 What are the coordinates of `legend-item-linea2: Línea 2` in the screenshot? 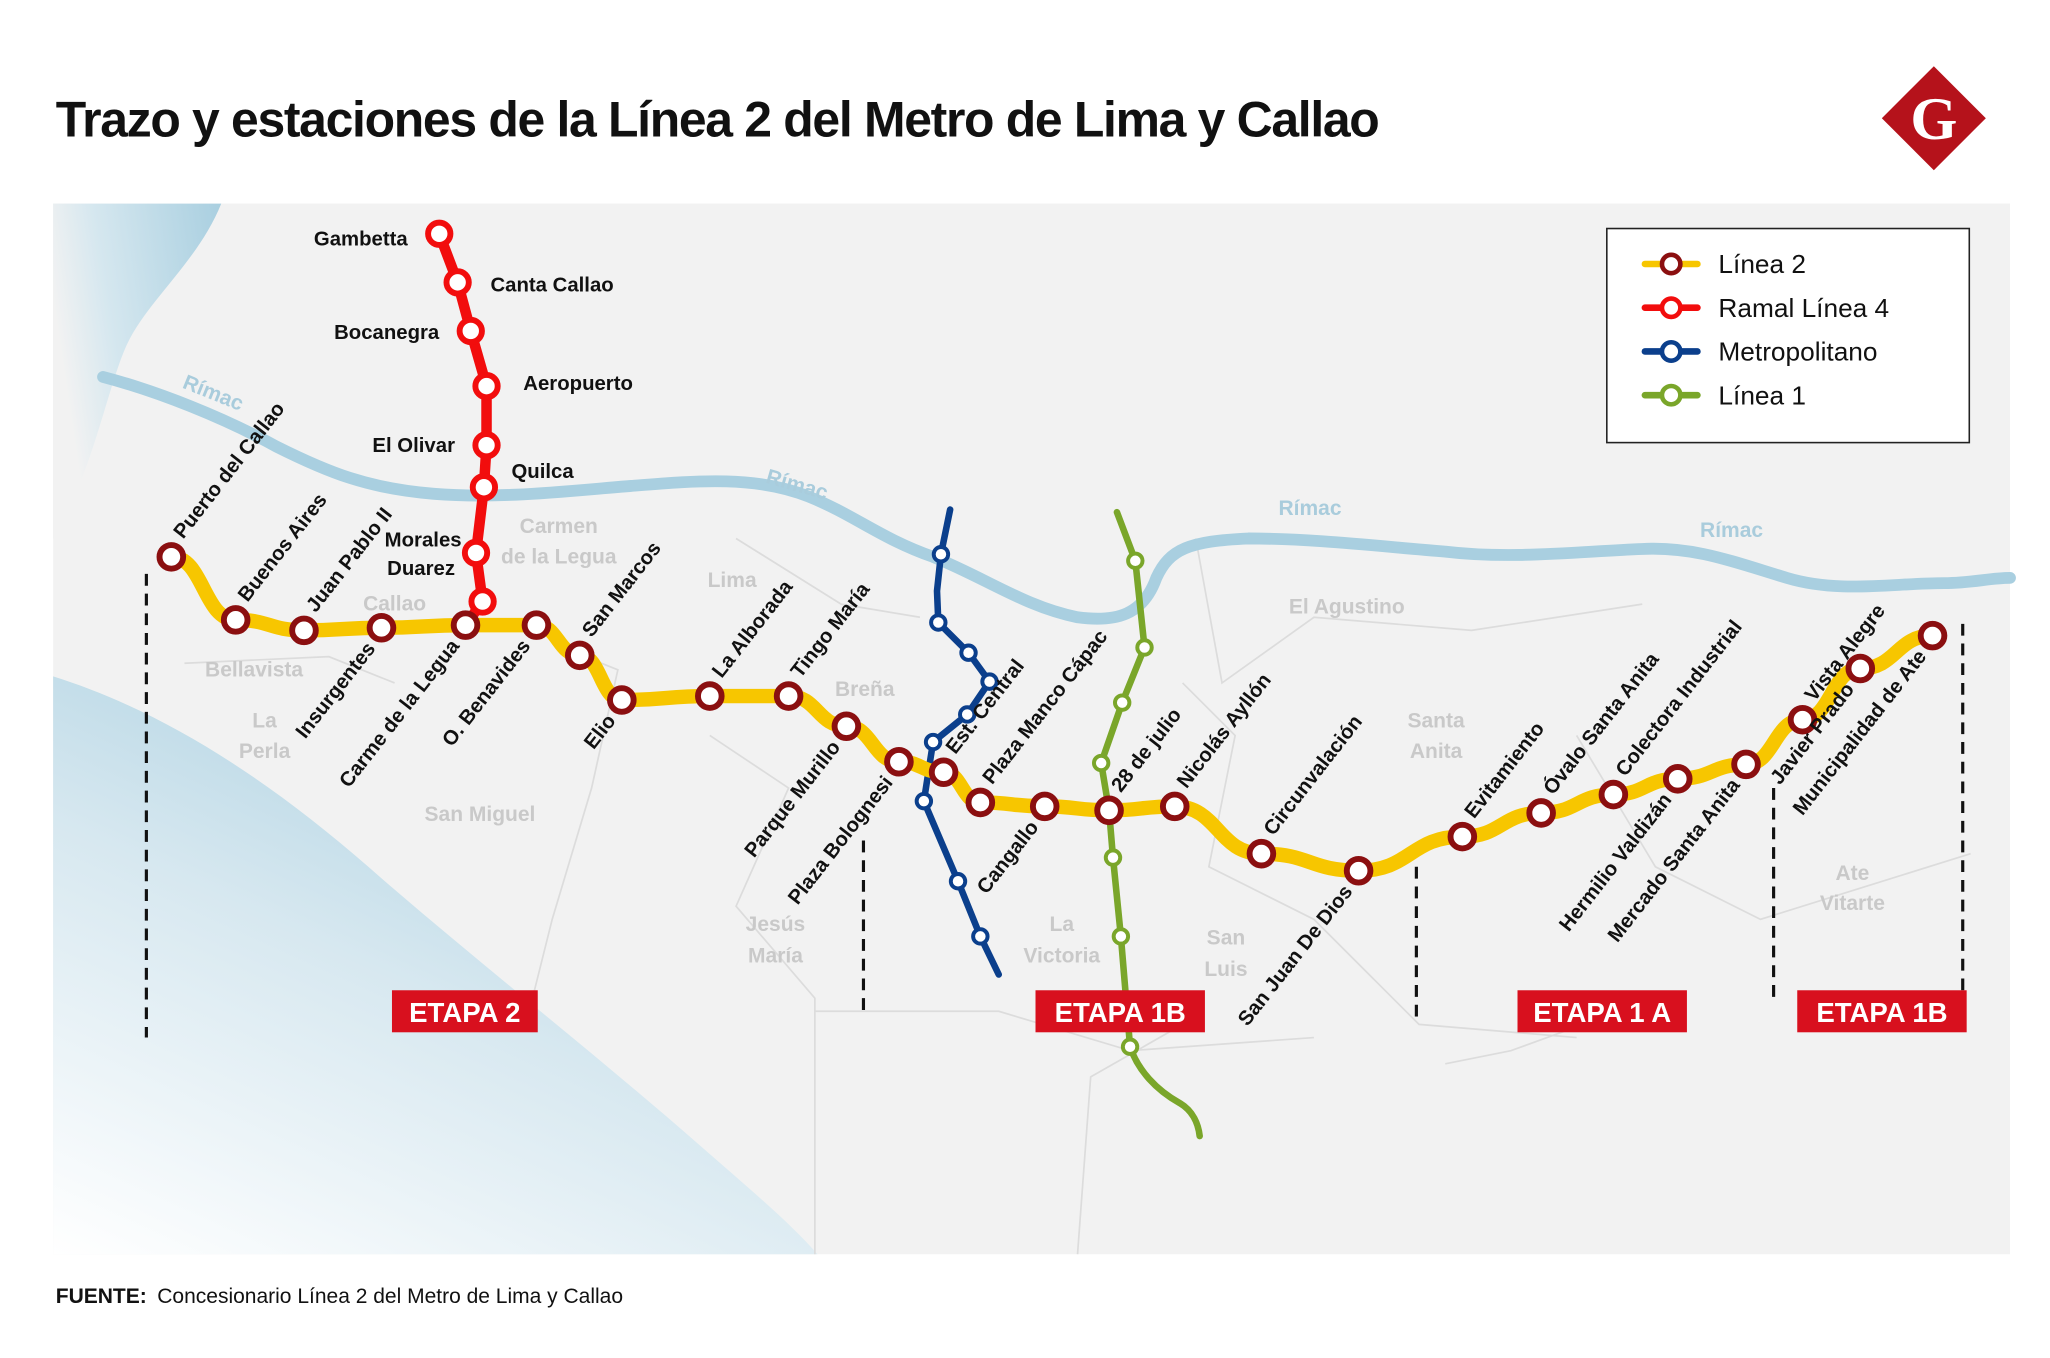 It's located at (1723, 264).